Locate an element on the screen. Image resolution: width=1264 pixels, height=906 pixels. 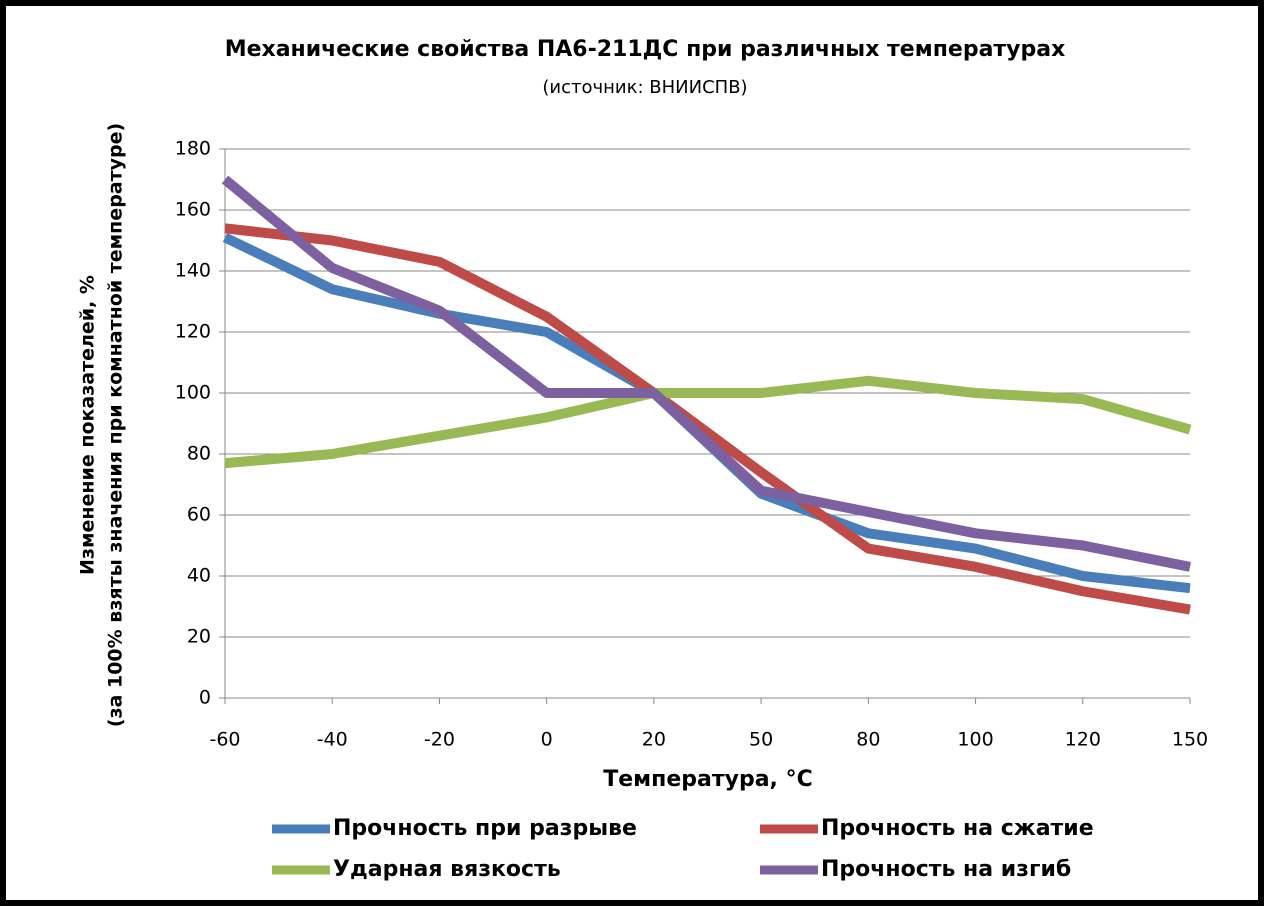
x-tick-label: 100 is located at coordinates (975, 740).